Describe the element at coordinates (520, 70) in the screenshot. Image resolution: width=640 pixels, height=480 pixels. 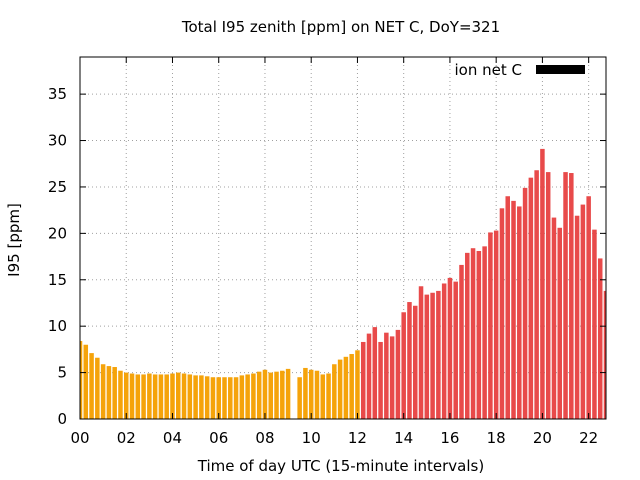
I see `legend: ion net C` at that location.